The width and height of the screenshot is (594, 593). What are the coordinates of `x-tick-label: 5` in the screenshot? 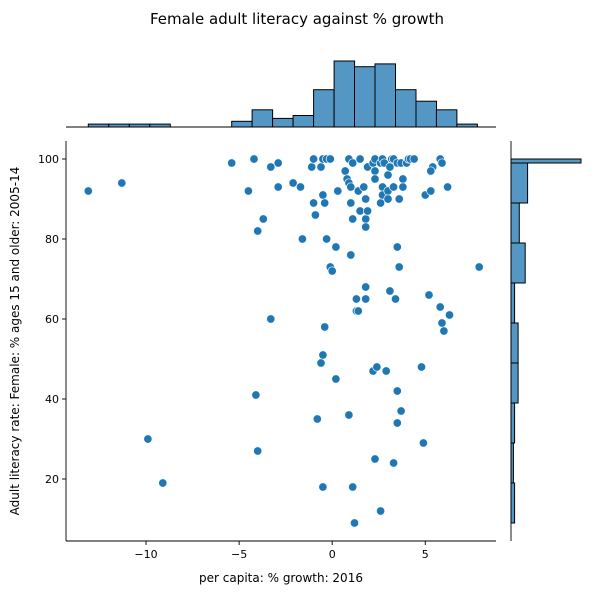 It's located at (425, 554).